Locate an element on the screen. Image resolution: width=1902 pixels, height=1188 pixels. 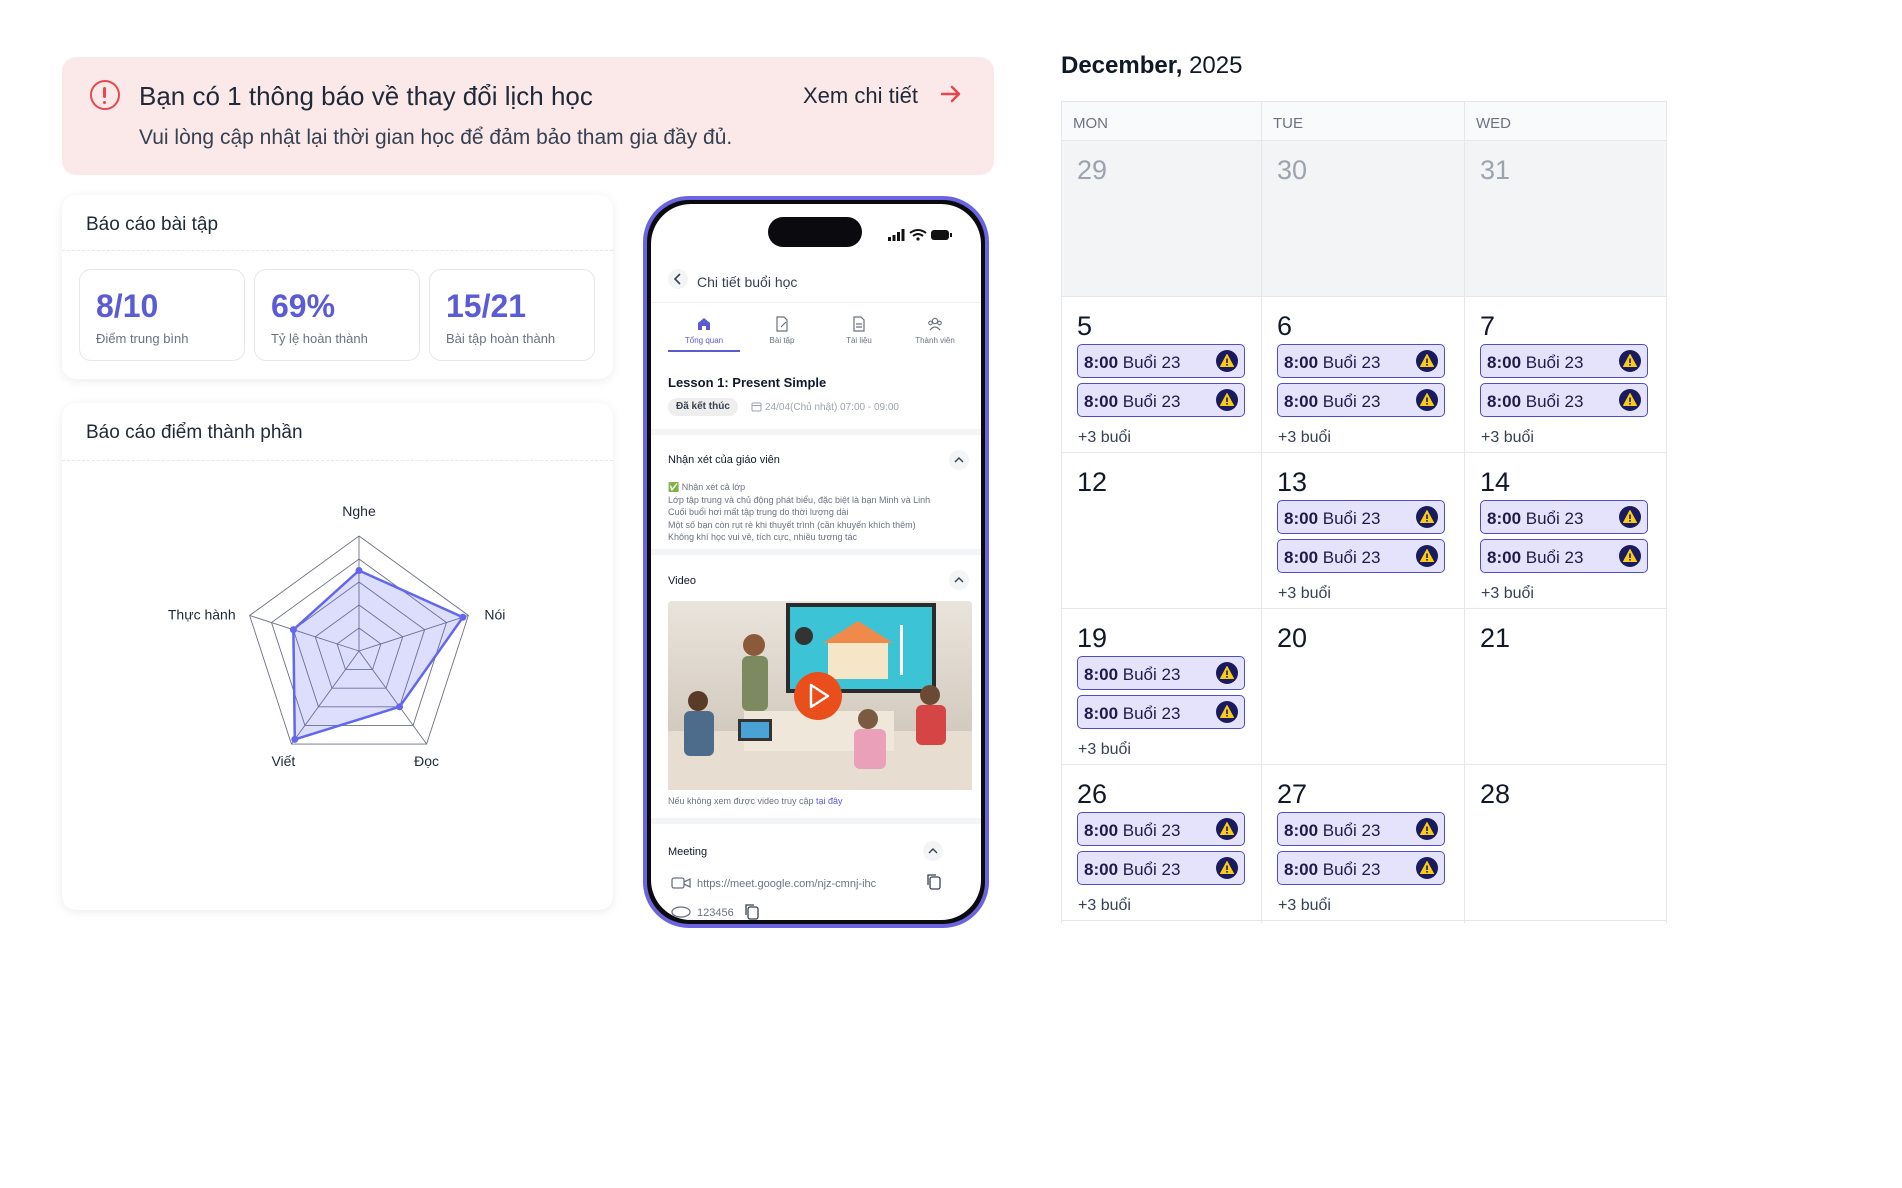
day-header: WED is located at coordinates (1565, 121).